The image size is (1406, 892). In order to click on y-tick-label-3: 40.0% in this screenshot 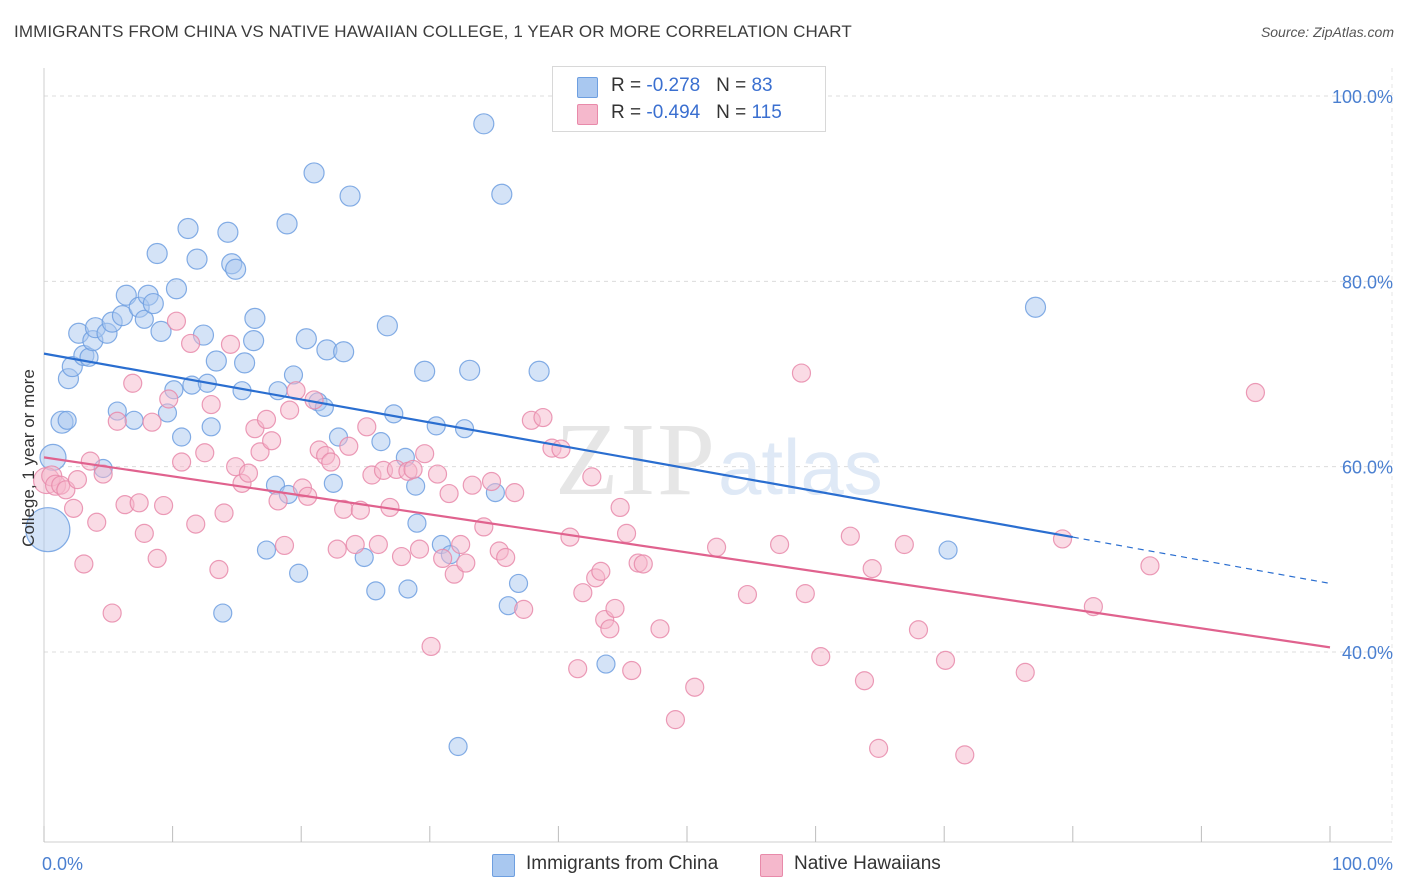, I will do `click(1367, 653)`.